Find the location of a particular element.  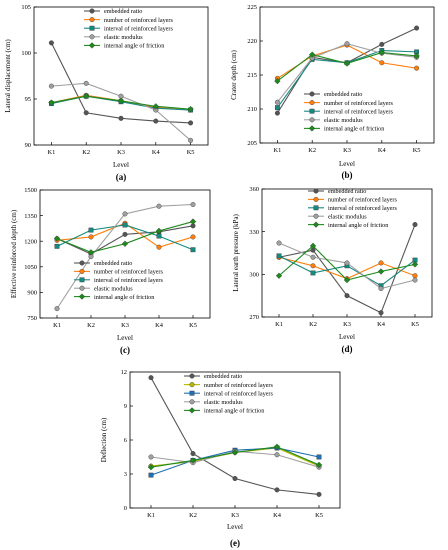

series-line-elastic-modulus is located at coordinates (121, 111).